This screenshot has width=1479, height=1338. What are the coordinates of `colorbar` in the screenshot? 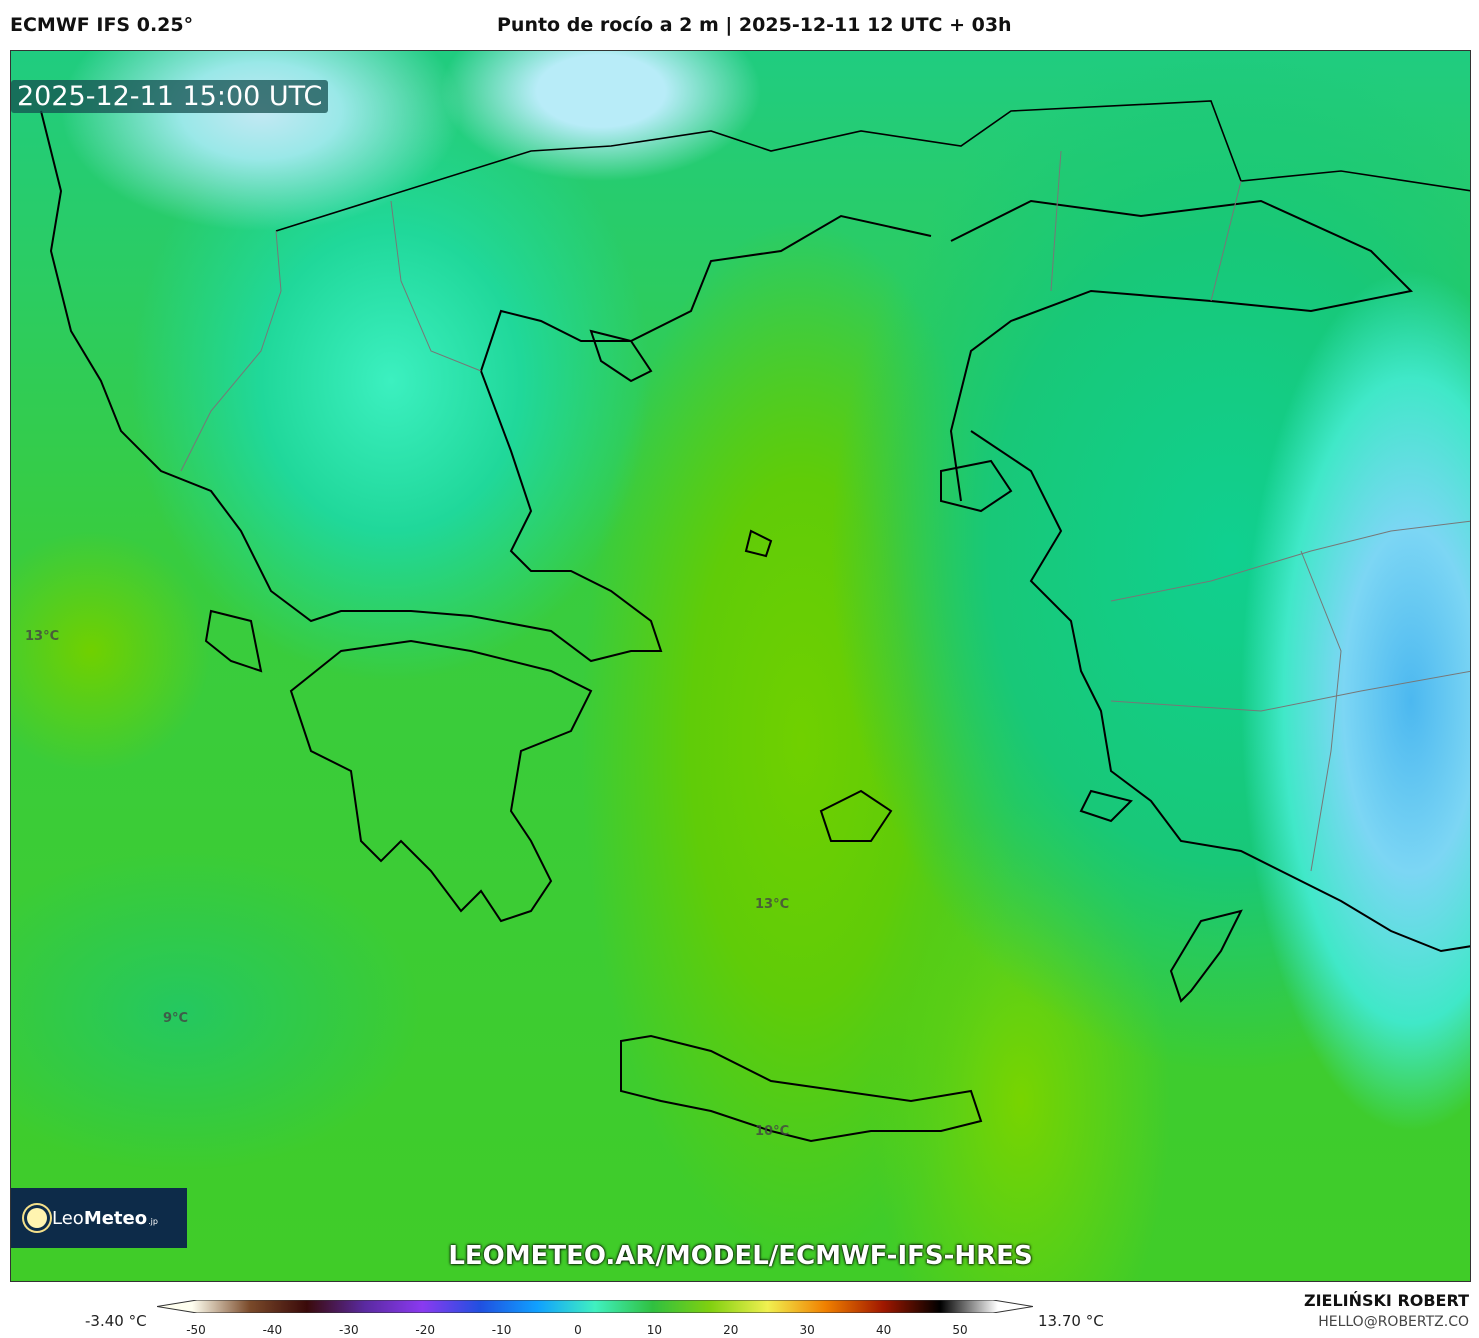 It's located at (595, 1306).